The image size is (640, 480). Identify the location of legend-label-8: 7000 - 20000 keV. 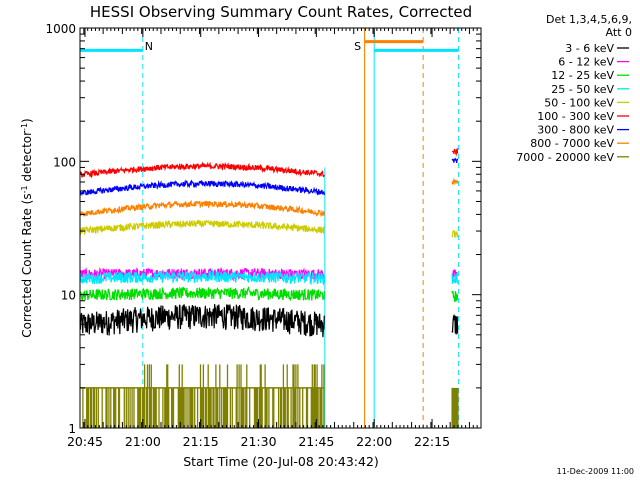
(565, 157).